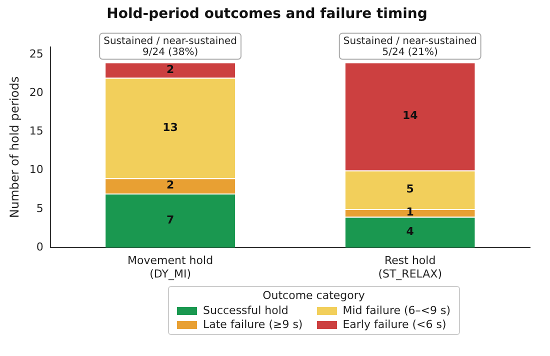 The image size is (550, 356). I want to click on data-label: 1, so click(410, 212).